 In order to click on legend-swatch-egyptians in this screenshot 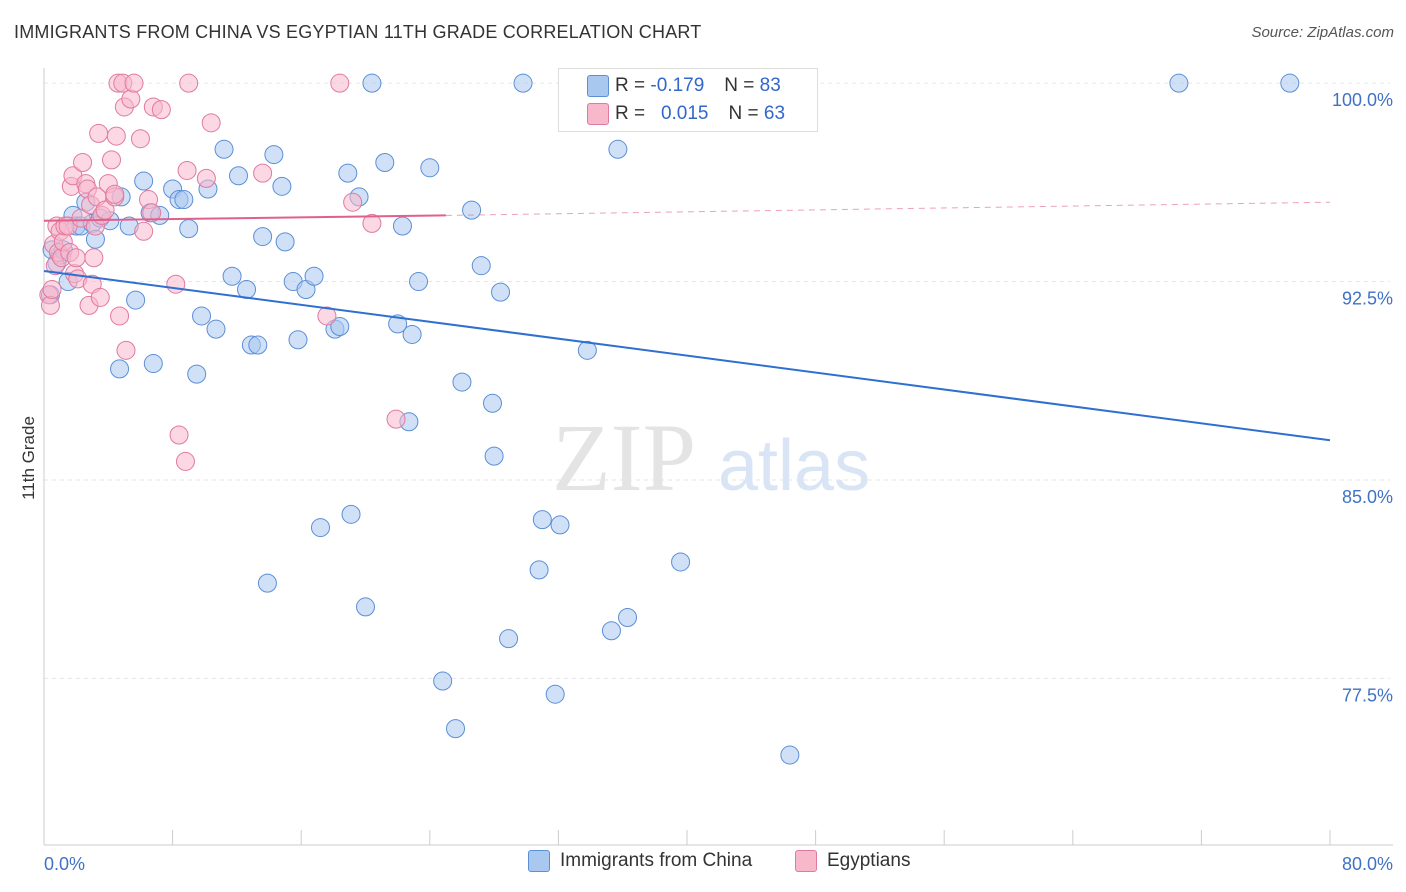, I will do `click(598, 114)`.